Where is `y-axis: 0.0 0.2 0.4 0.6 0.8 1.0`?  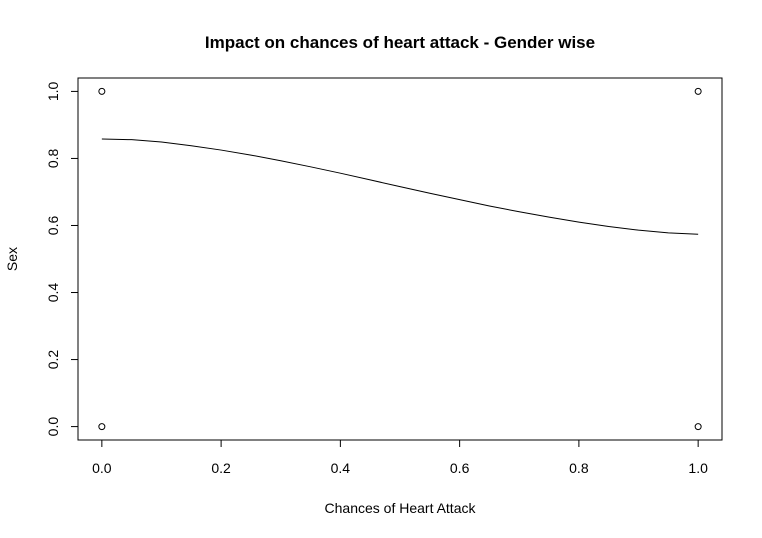
y-axis: 0.0 0.2 0.4 0.6 0.8 1.0 is located at coordinates (62, 259).